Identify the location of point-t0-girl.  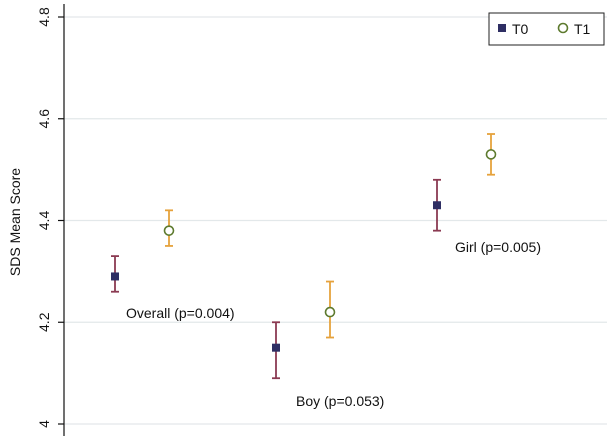
(437, 205).